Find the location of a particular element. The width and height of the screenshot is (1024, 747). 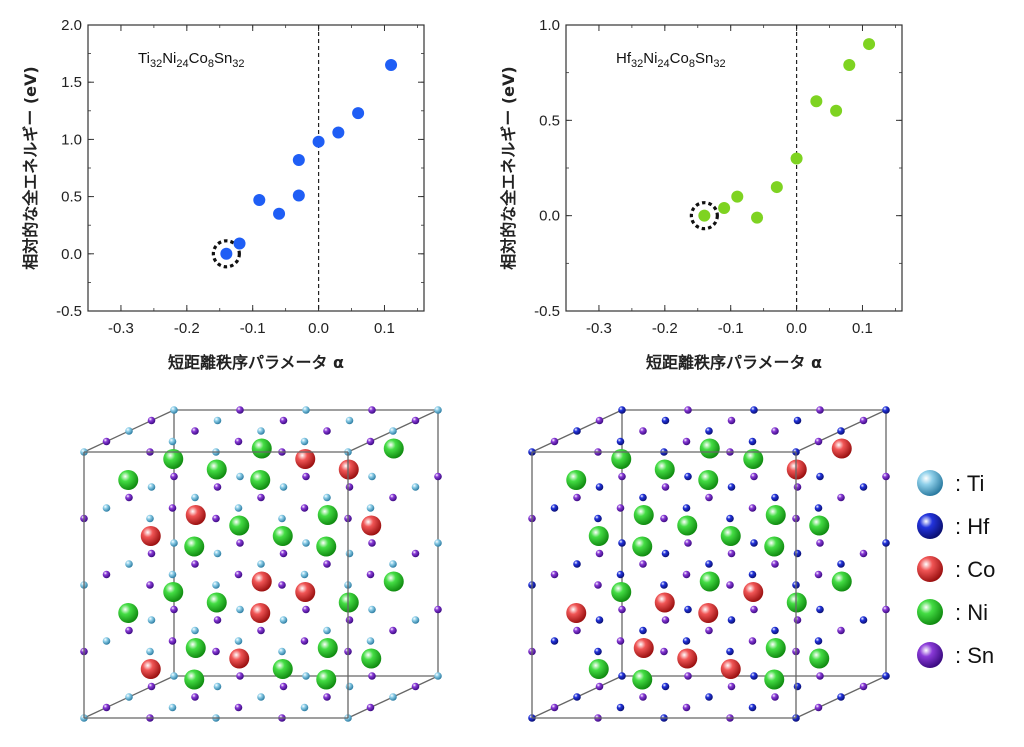

y-tick-label: 1.0 is located at coordinates (71, 139).